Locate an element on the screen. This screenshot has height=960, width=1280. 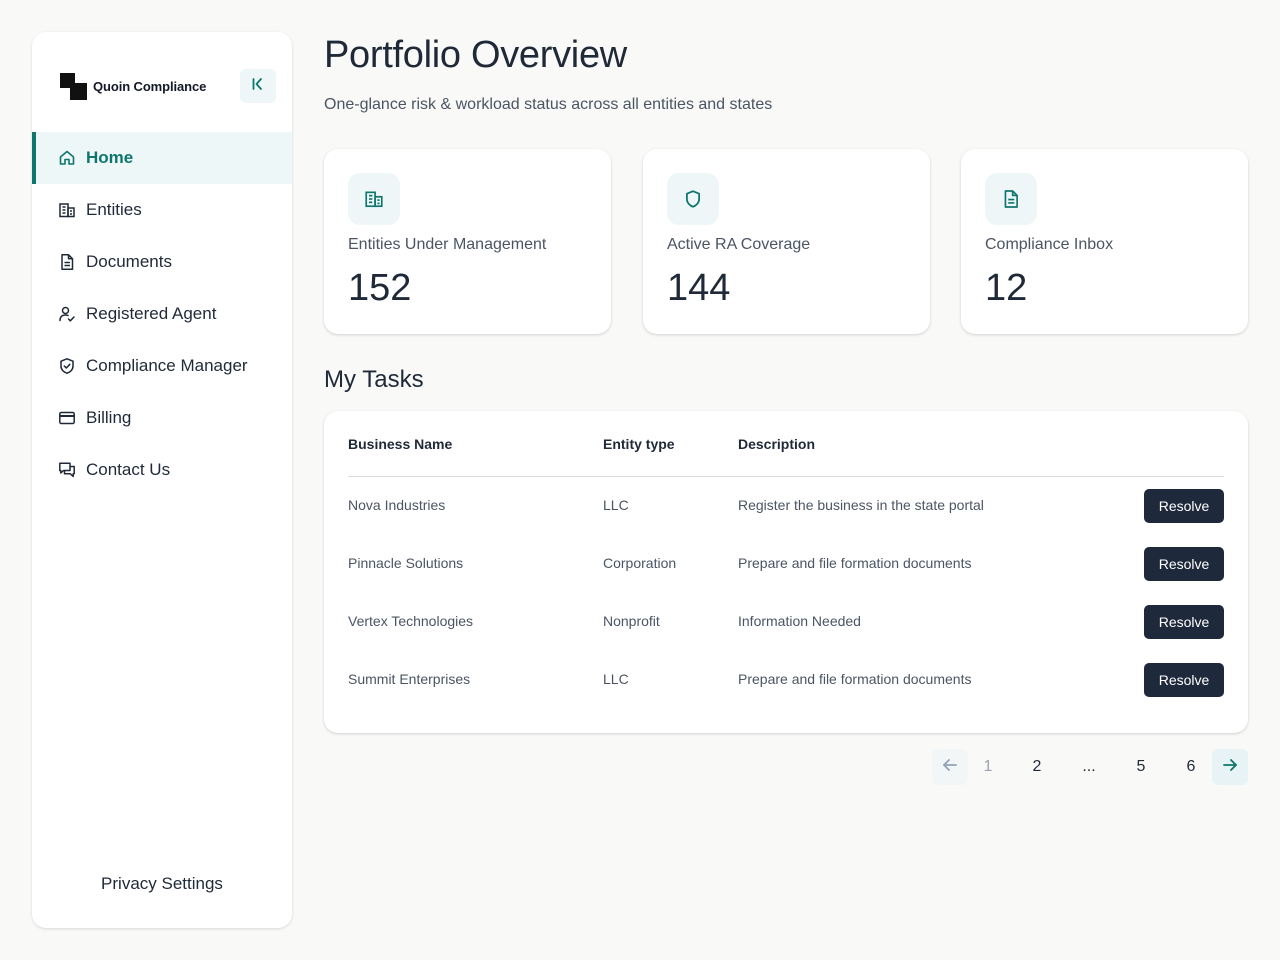
sidebar-item-label: Documents is located at coordinates (129, 261).